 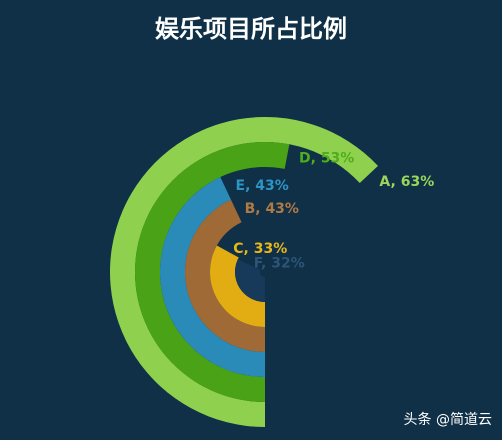 I want to click on data-label: C, 33%, so click(x=260, y=249).